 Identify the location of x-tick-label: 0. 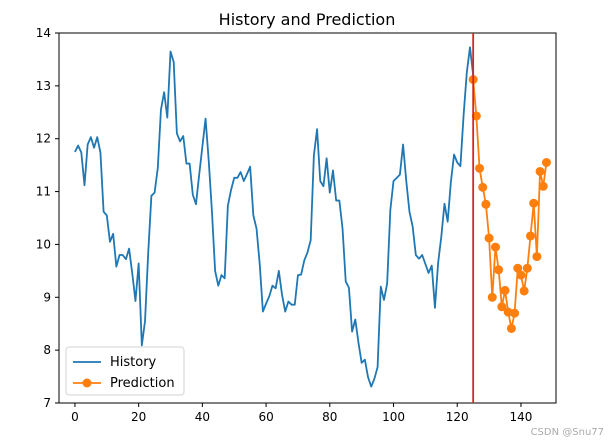
(75, 417).